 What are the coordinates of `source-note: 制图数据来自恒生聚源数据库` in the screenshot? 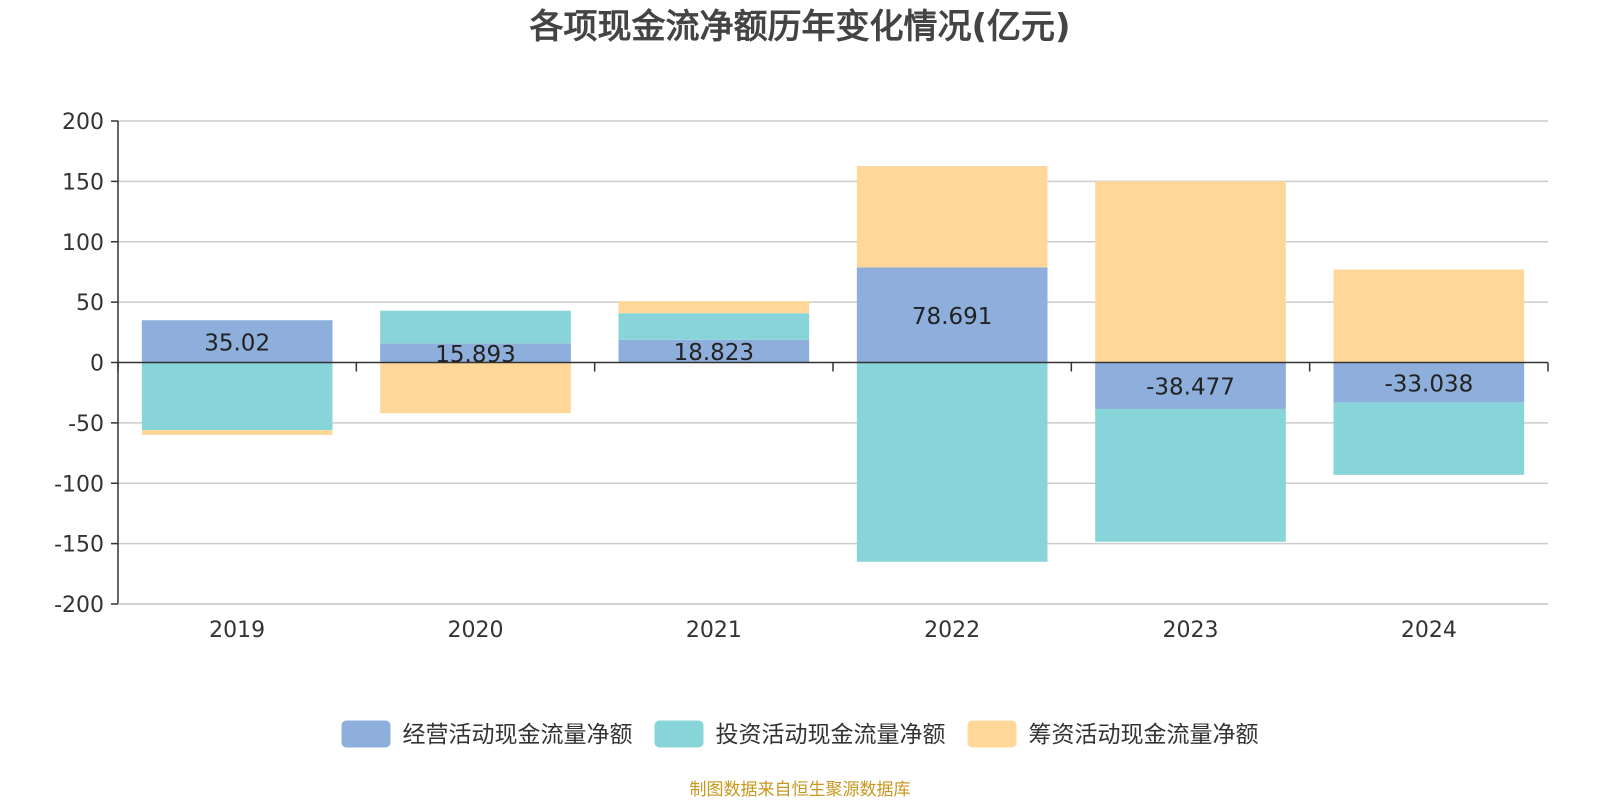 It's located at (800, 790).